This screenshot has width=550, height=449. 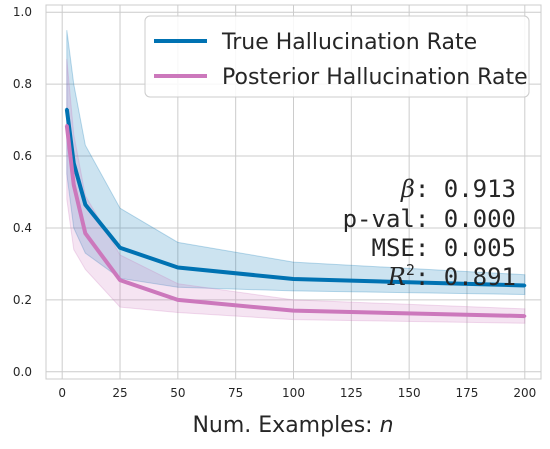 I want to click on r2-stat: R2: 0.891, so click(x=451, y=276).